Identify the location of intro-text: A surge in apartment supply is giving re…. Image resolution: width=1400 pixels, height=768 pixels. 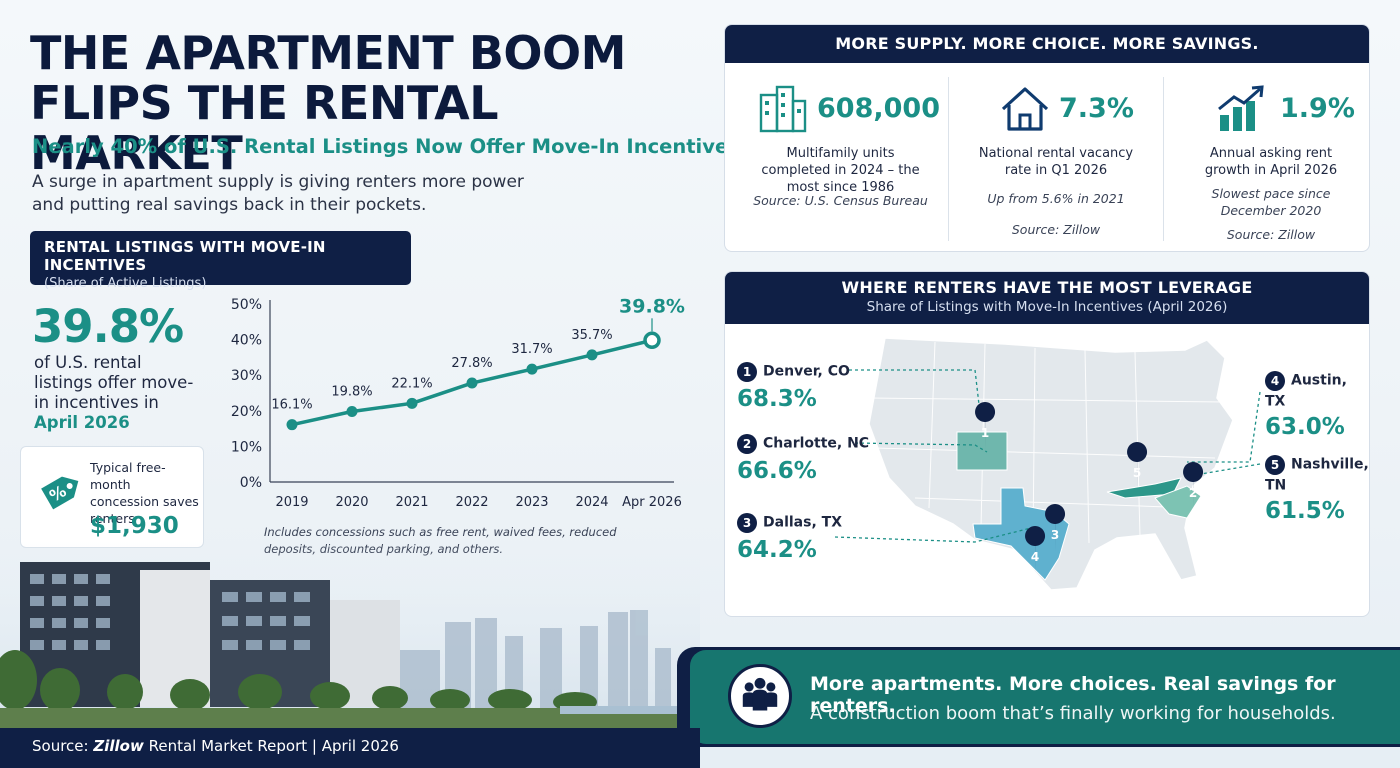
(278, 193).